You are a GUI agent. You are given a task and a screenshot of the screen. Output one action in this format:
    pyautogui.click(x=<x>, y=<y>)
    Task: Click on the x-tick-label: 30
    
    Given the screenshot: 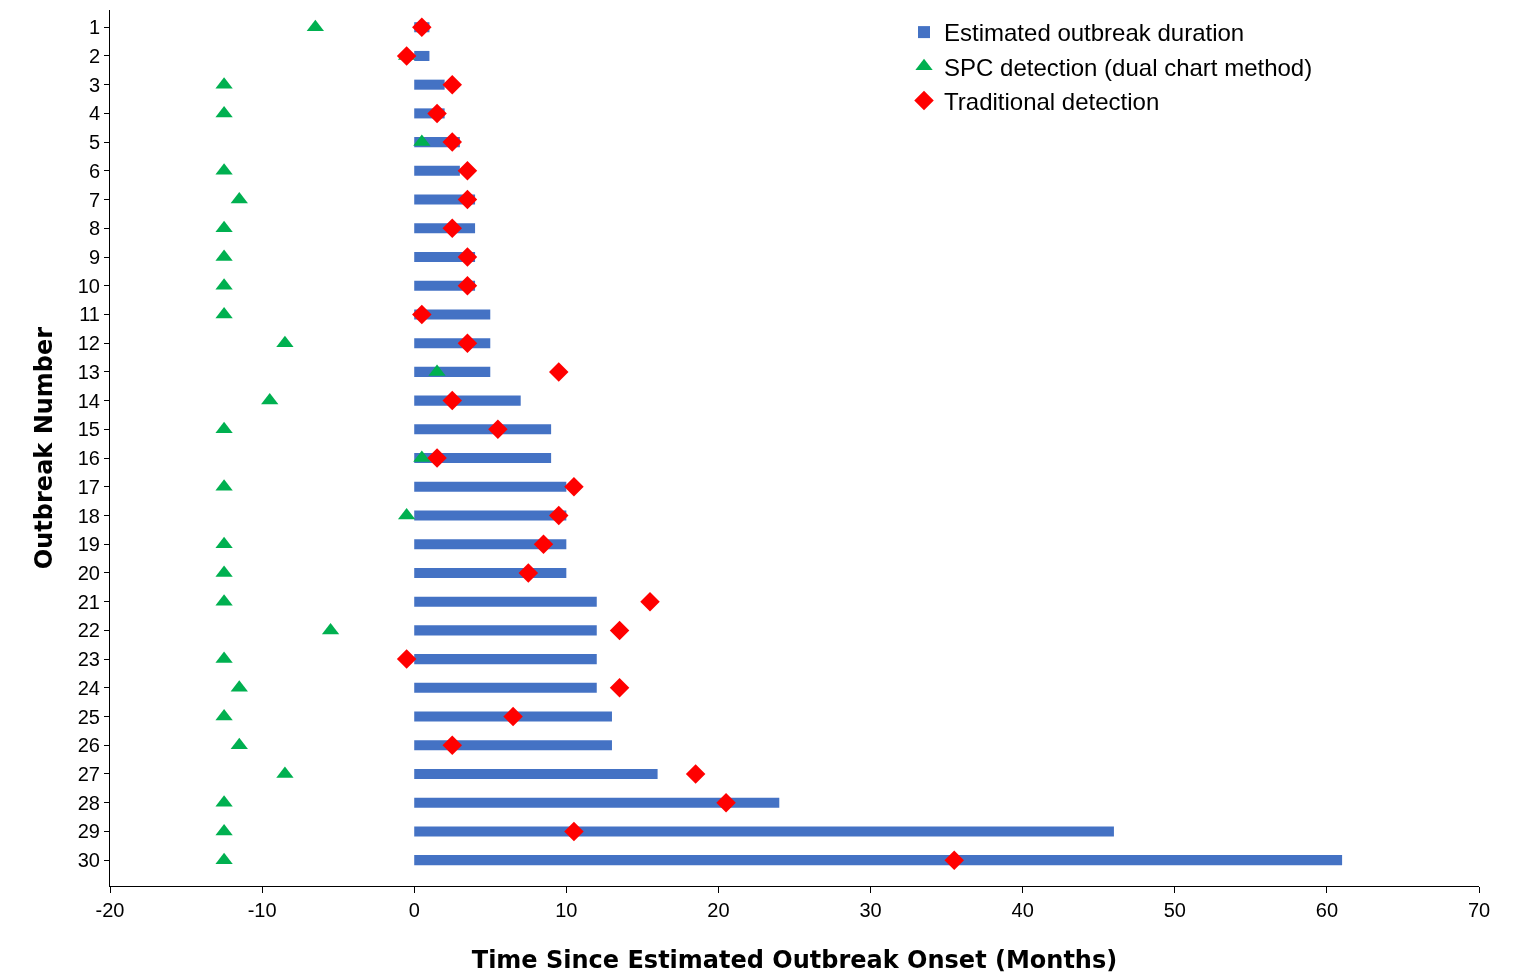 What is the action you would take?
    pyautogui.click(x=870, y=910)
    